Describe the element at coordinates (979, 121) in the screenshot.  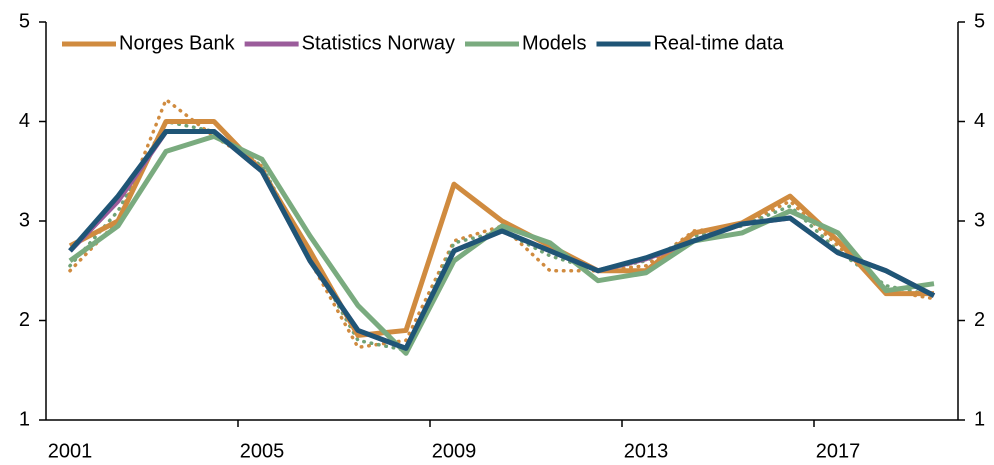
I see `y2-tick-label: 4` at that location.